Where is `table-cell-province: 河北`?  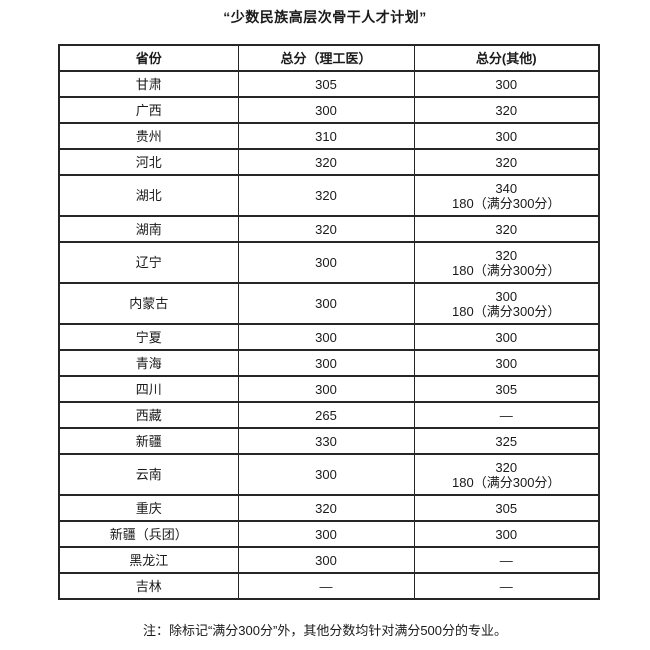 table-cell-province: 河北 is located at coordinates (148, 162).